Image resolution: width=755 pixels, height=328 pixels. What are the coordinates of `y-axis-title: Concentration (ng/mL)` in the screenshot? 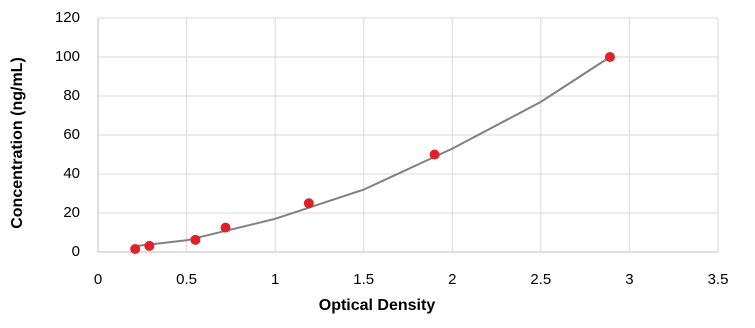 It's located at (17, 143).